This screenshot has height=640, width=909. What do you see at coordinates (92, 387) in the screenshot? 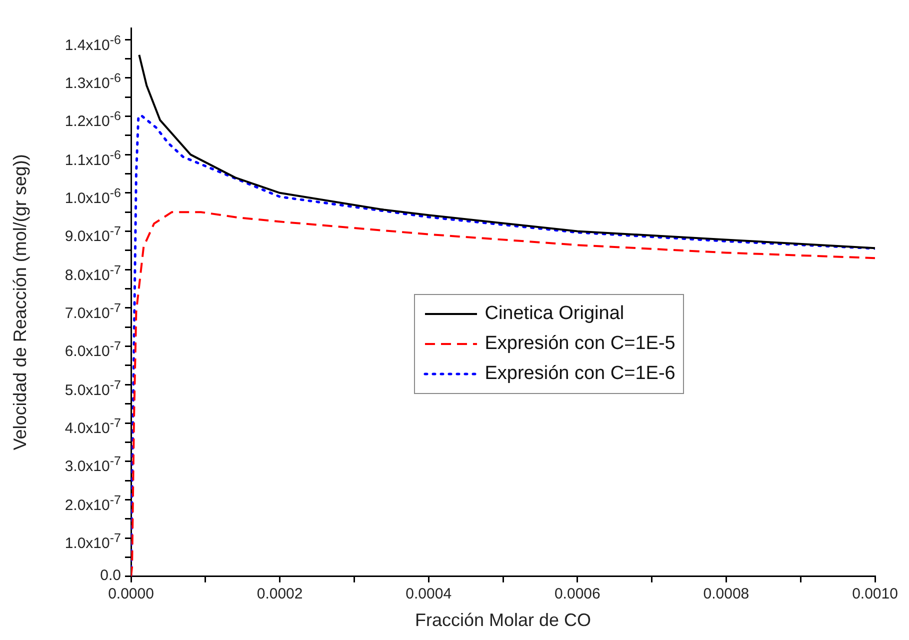
I see `y-tick-label: 5.0x10$^{-7}$` at bounding box center [92, 387].